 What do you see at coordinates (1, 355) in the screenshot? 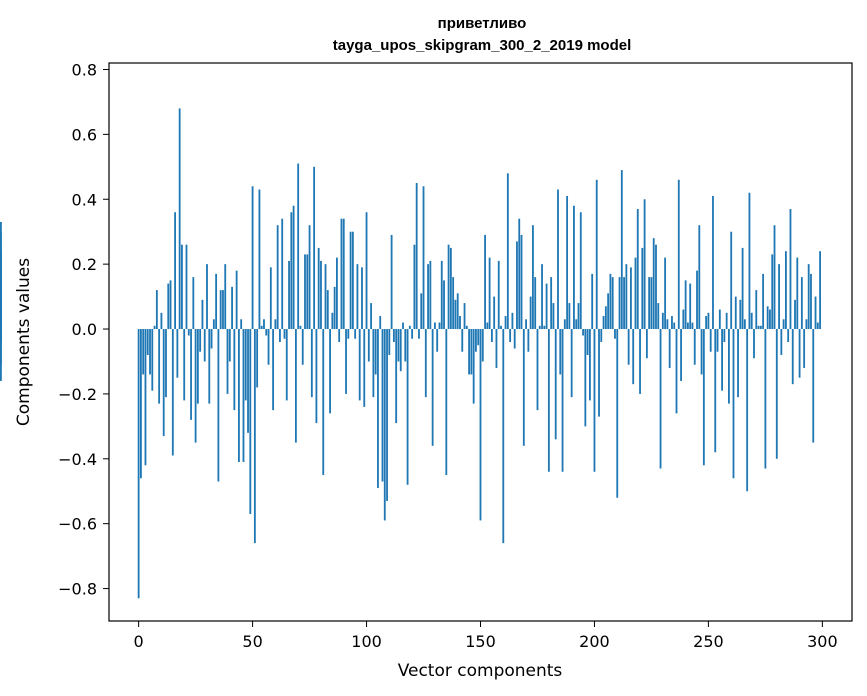
I see `bar-undefined` at bounding box center [1, 355].